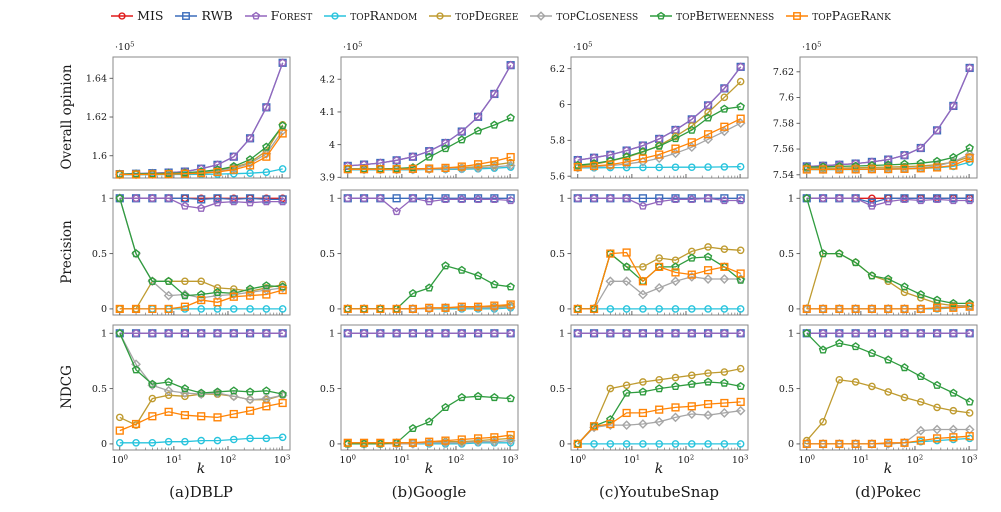  Describe the element at coordinates (725, 15) in the screenshot. I see `legend-label: topBetweenness` at that location.